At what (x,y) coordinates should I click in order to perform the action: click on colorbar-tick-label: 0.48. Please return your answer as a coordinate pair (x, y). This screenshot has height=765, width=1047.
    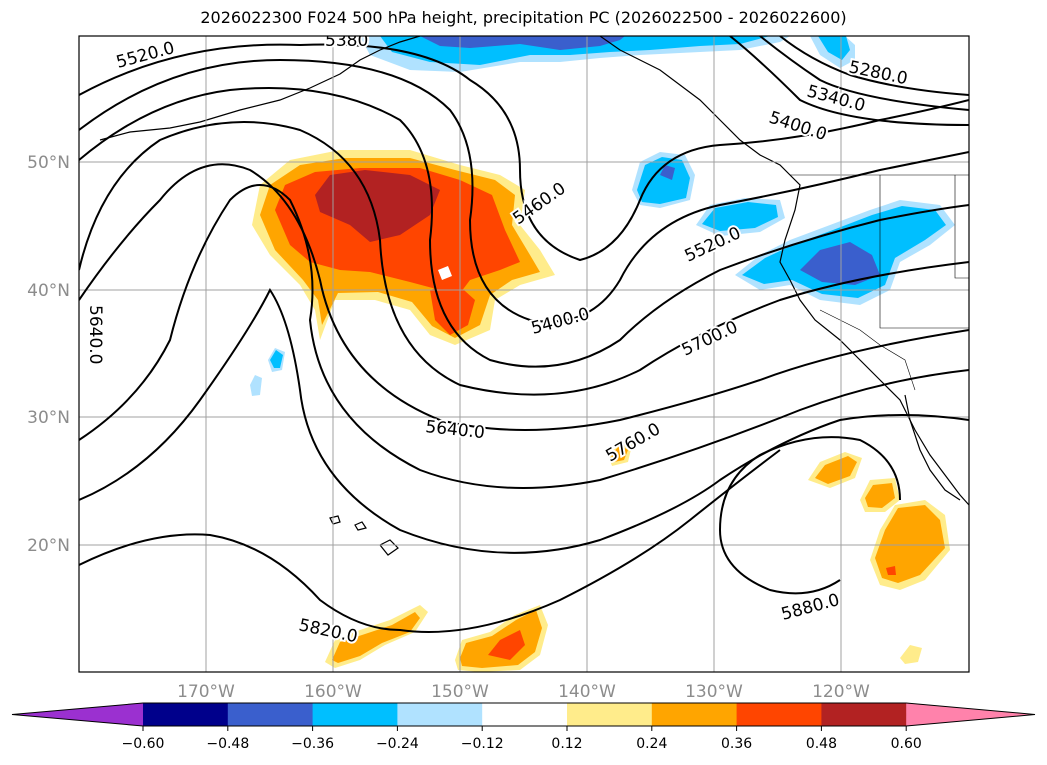
    Looking at the image, I should click on (821, 744).